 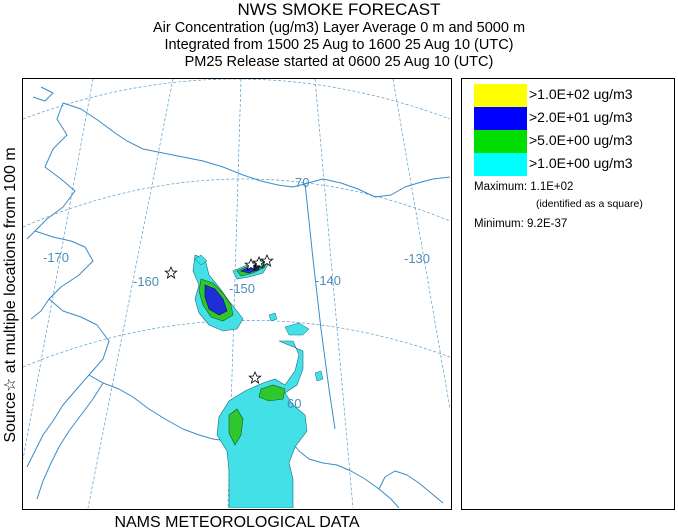 What do you see at coordinates (56, 257) in the screenshot?
I see `lon-label-170: -170` at bounding box center [56, 257].